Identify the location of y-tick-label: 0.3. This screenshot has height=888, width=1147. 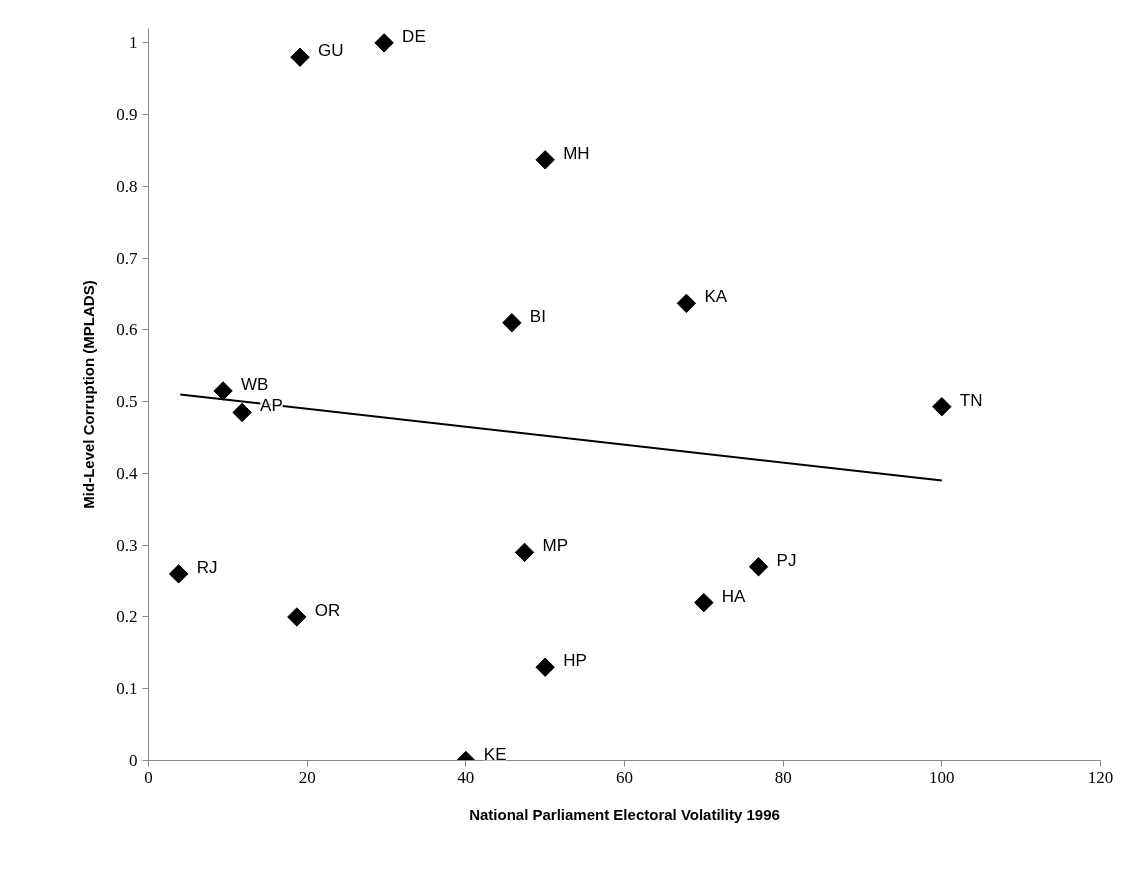
(127, 545).